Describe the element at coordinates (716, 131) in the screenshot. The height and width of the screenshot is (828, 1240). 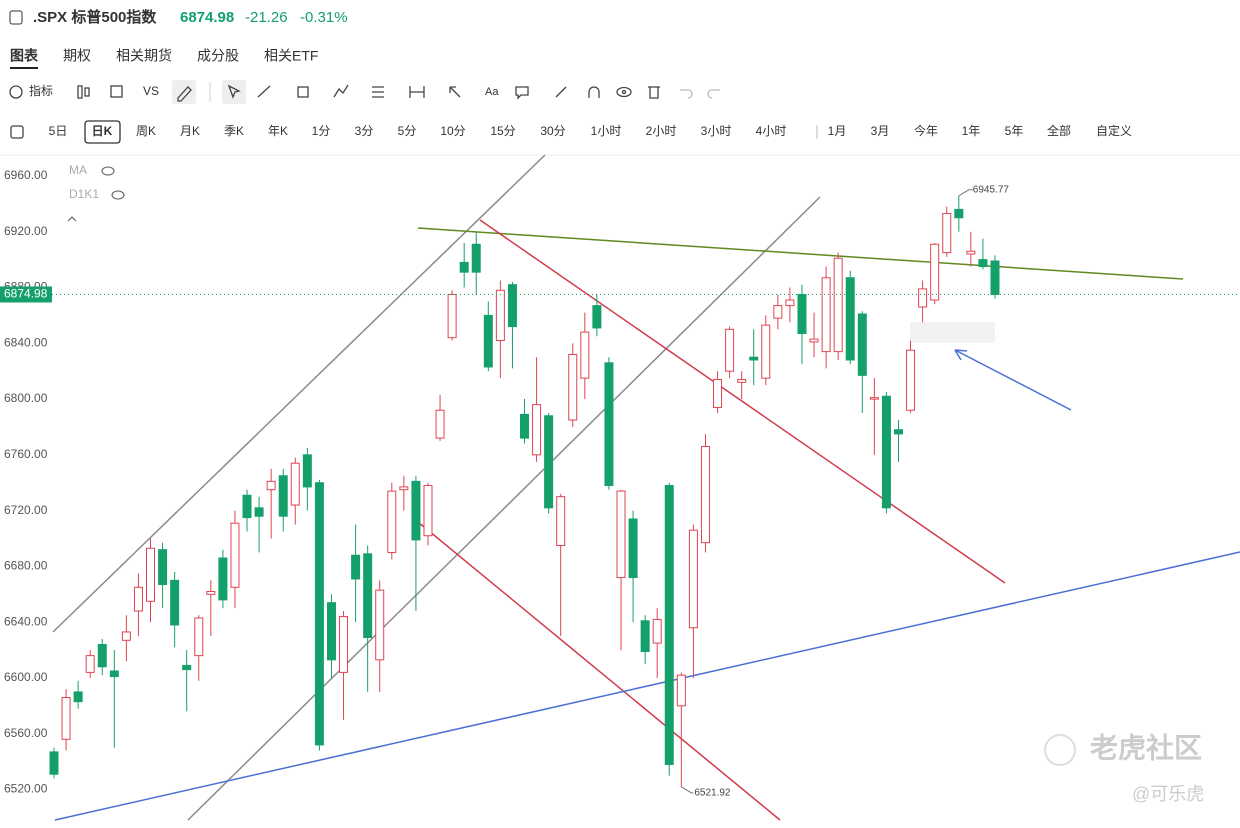
I see `period: 3小时` at that location.